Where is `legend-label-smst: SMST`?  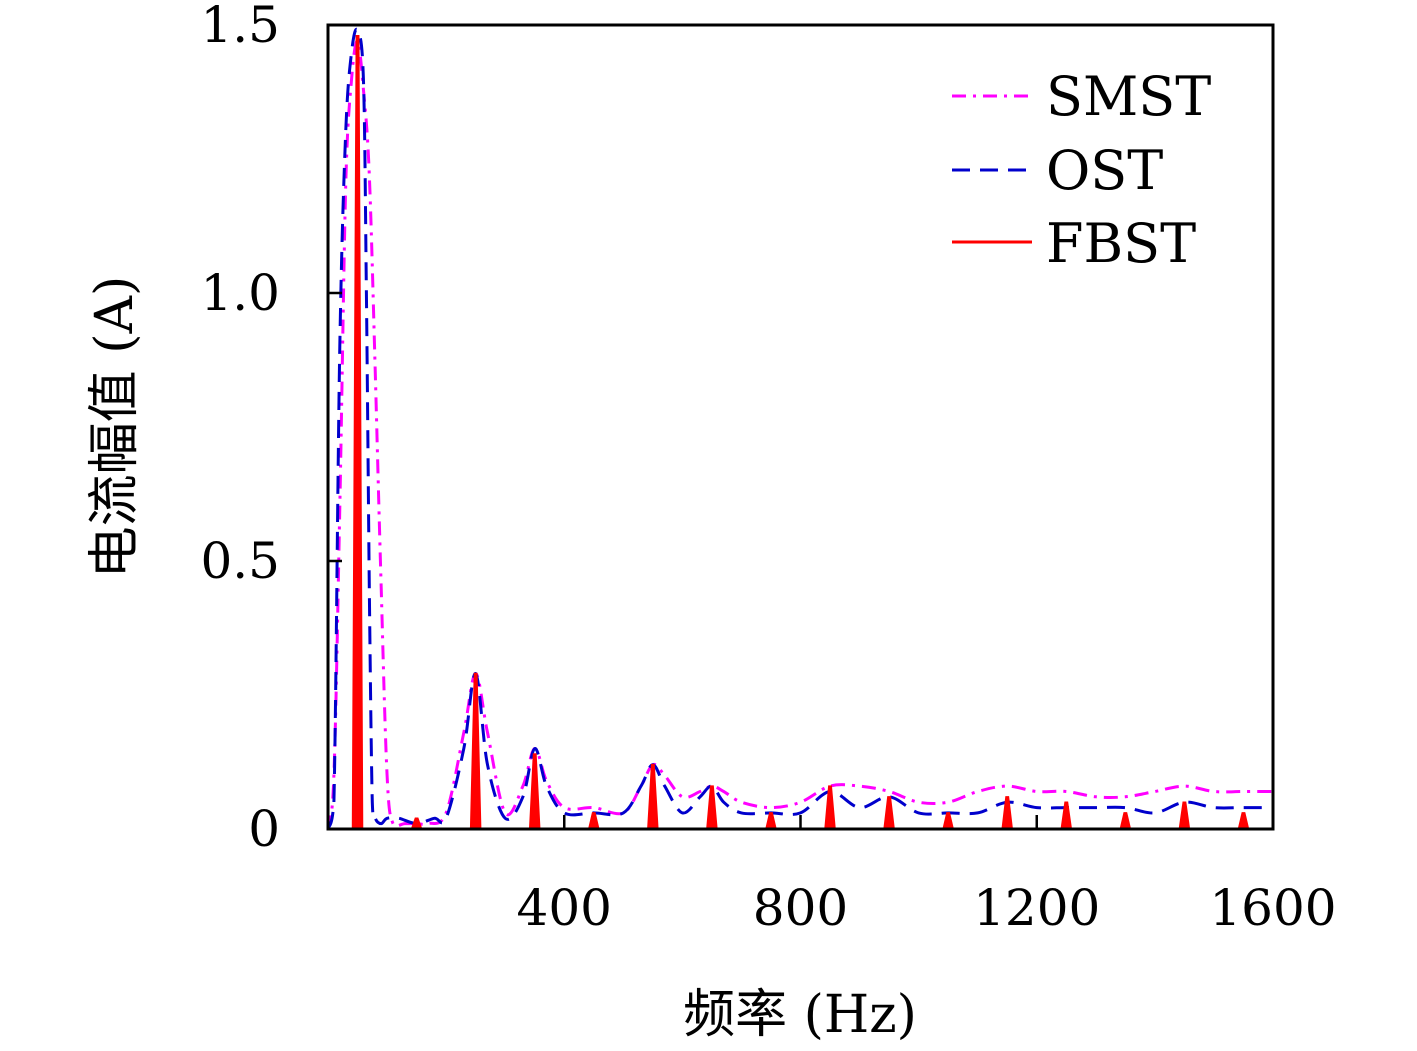 legend-label-smst: SMST is located at coordinates (1128, 96).